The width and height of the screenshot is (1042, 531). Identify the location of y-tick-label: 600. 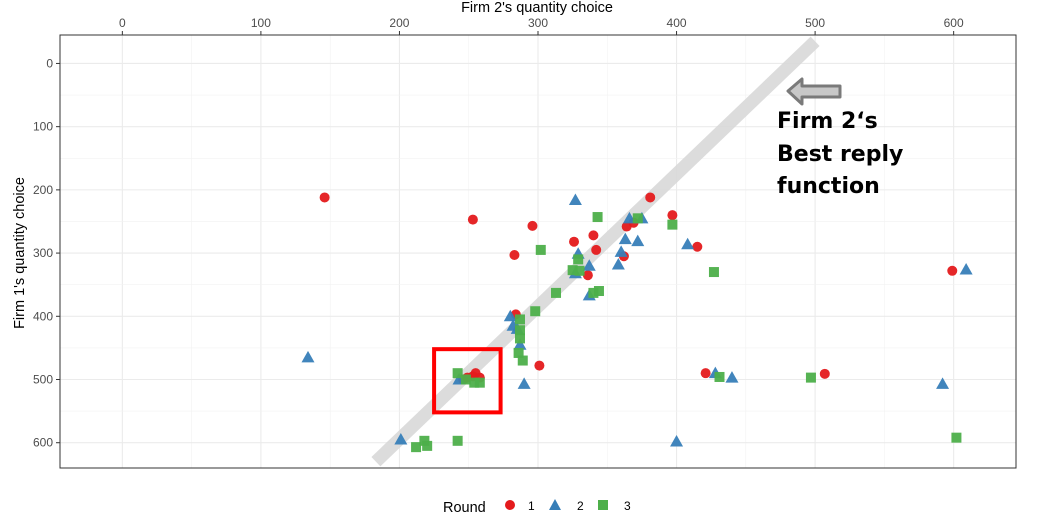
(43, 443).